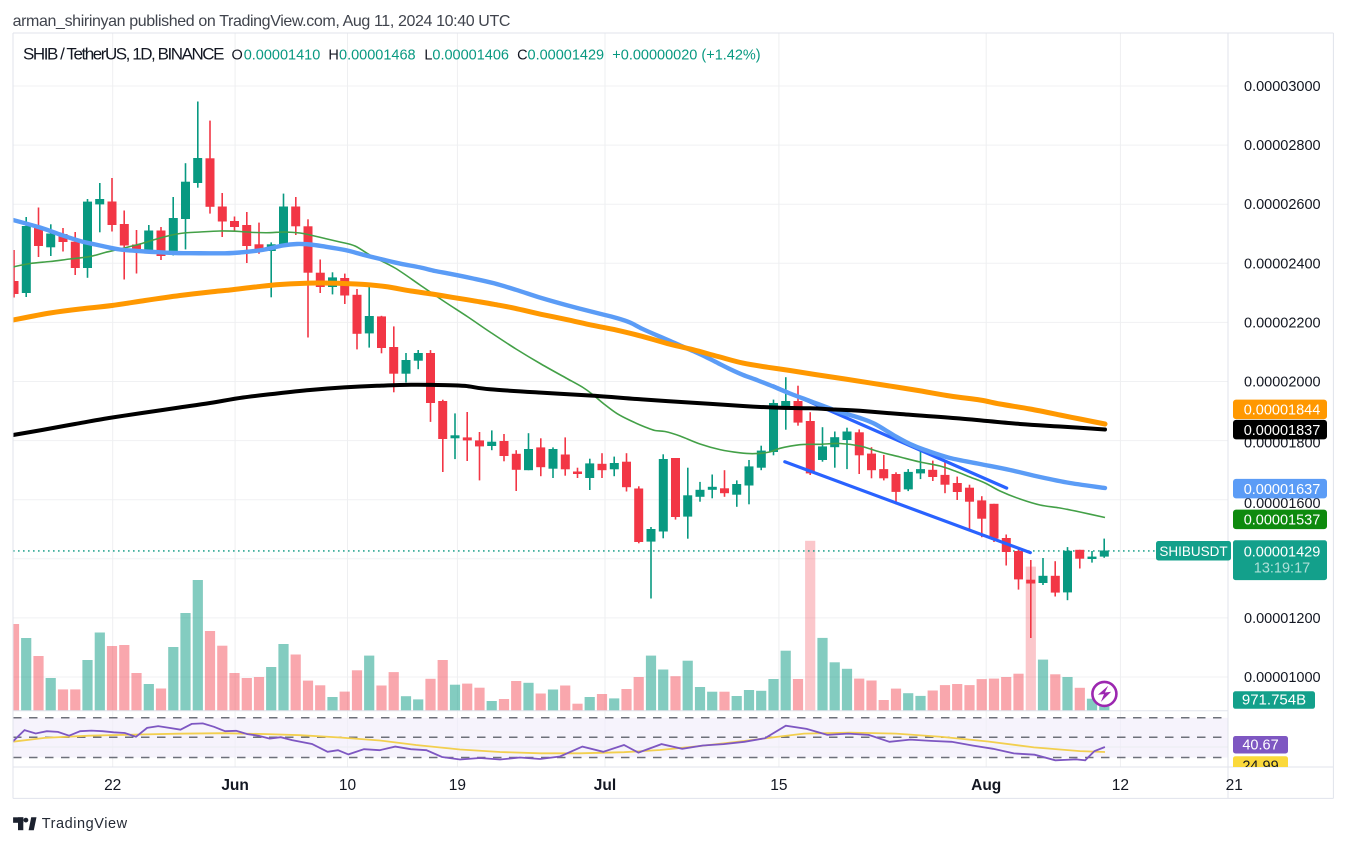 This screenshot has width=1346, height=846. I want to click on svg-text: O, so click(237, 56).